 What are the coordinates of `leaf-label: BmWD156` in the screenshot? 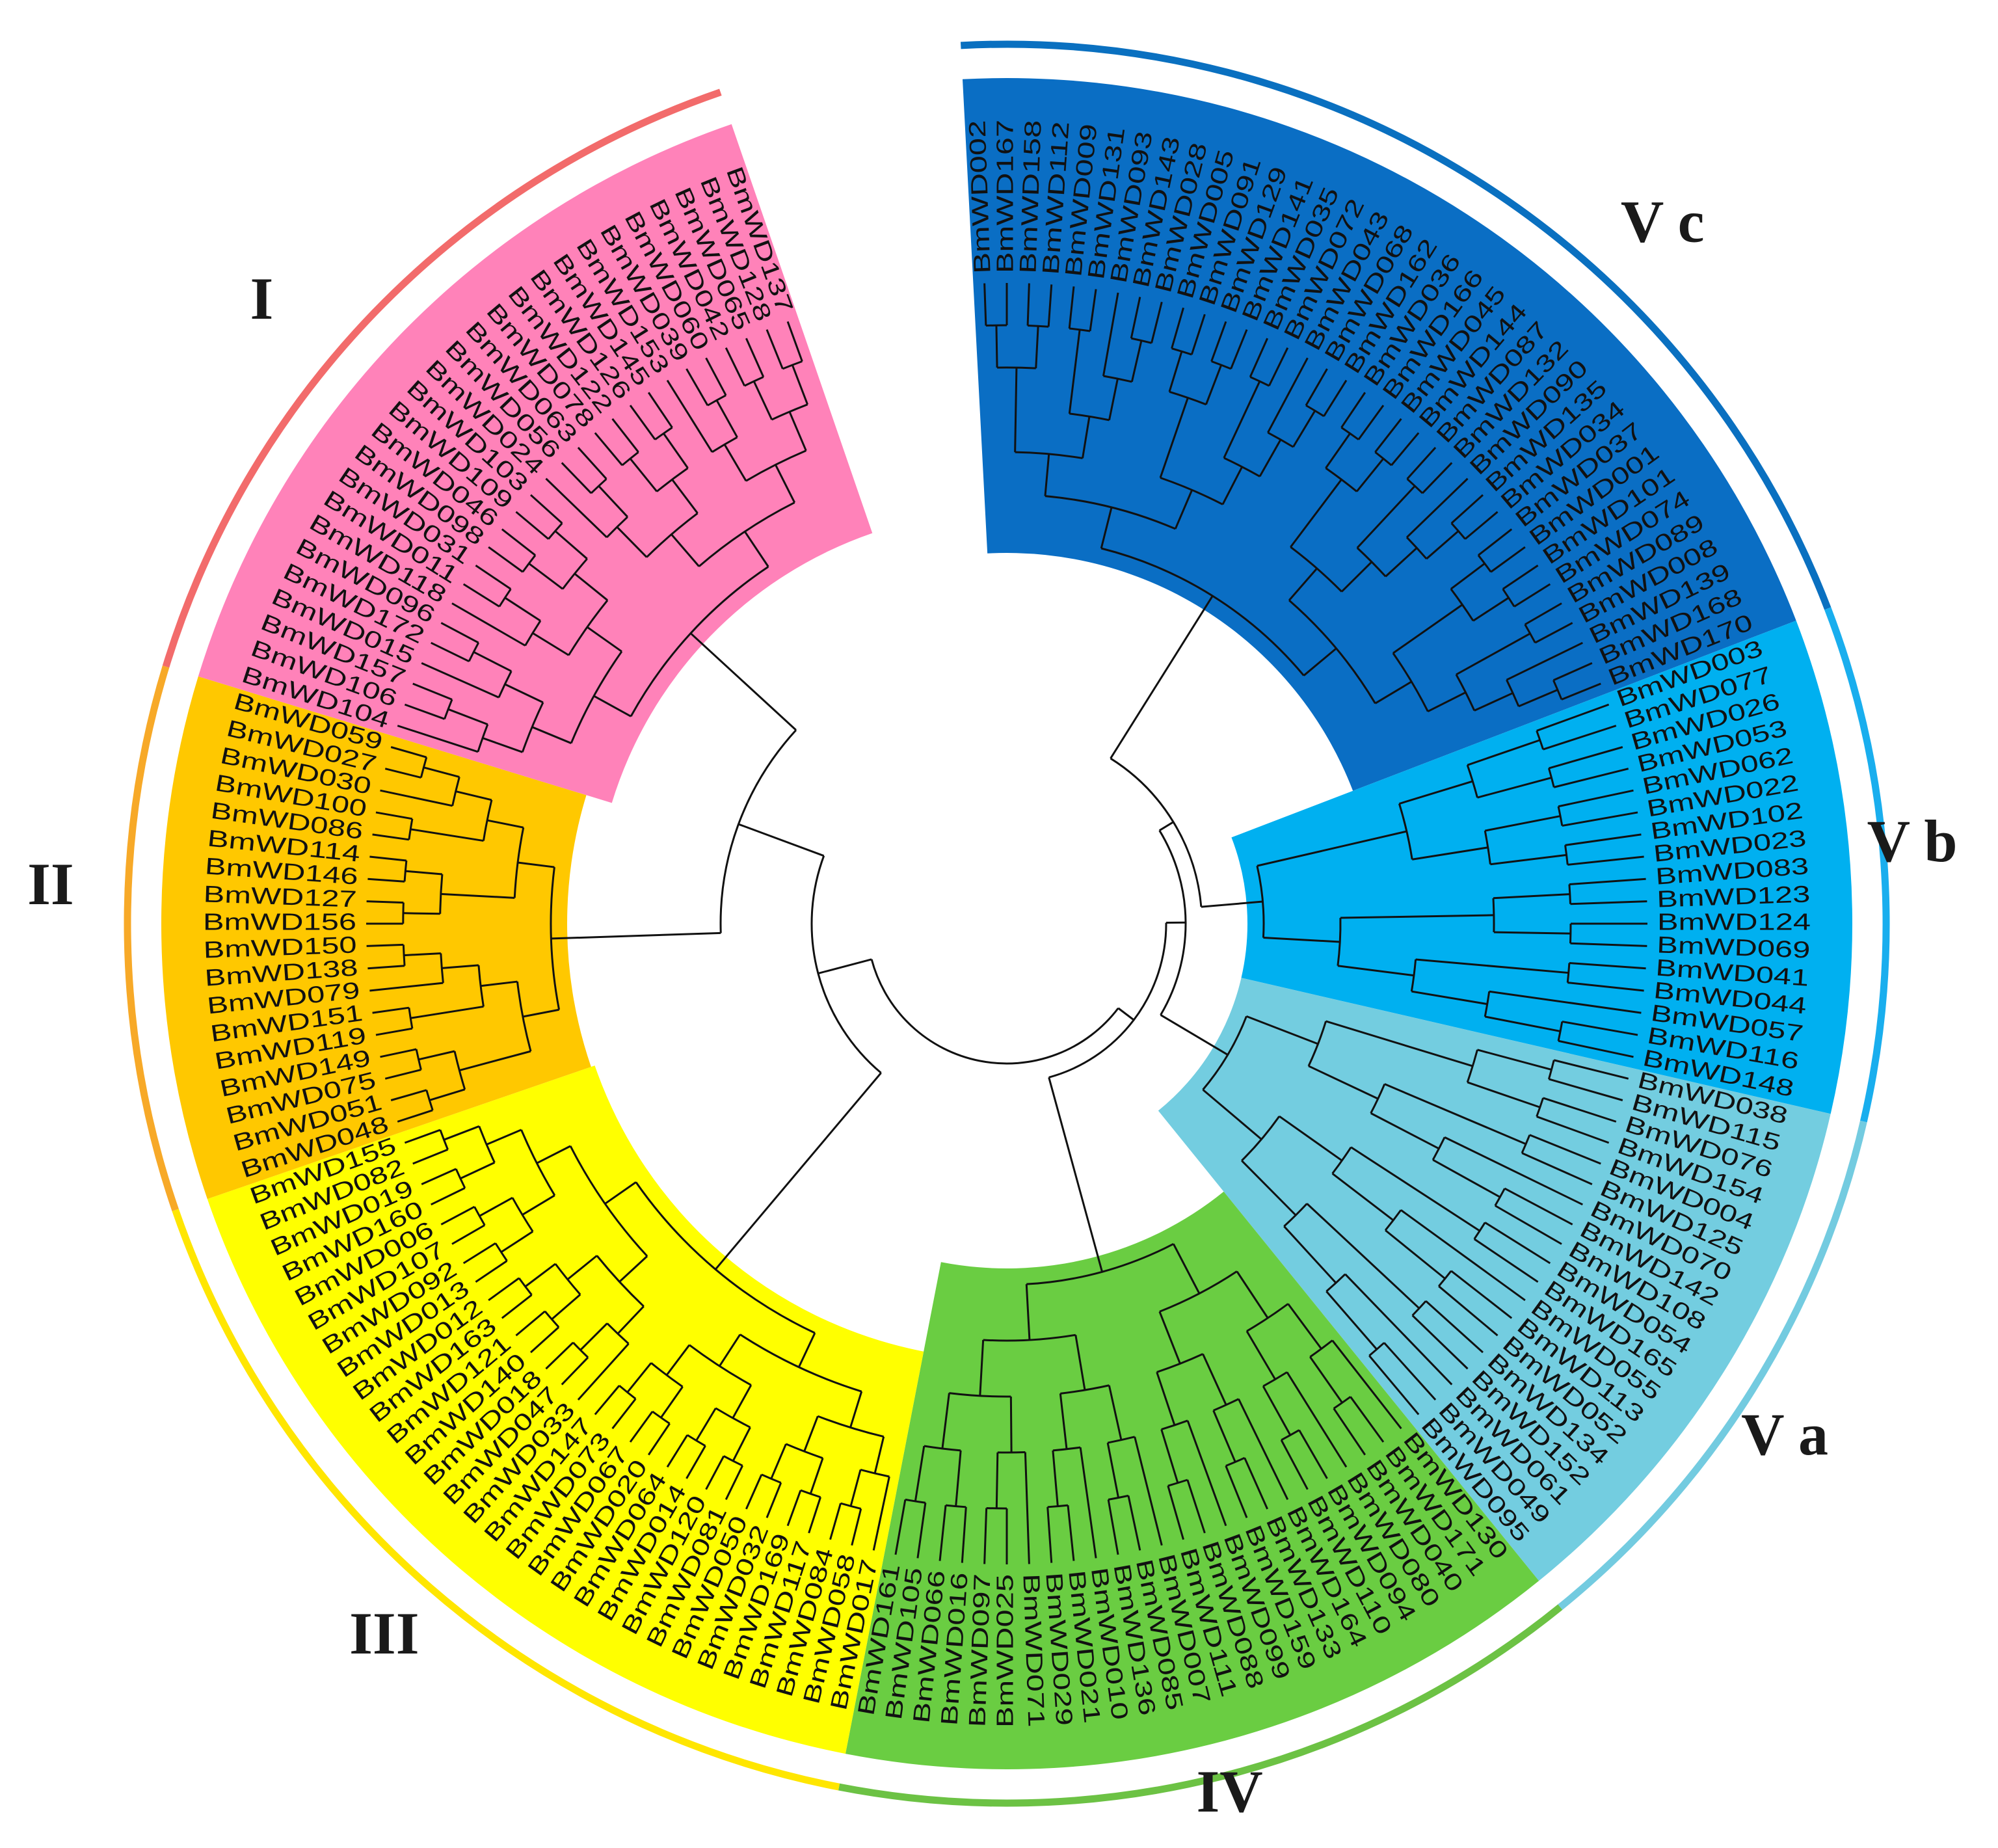 It's located at (279, 922).